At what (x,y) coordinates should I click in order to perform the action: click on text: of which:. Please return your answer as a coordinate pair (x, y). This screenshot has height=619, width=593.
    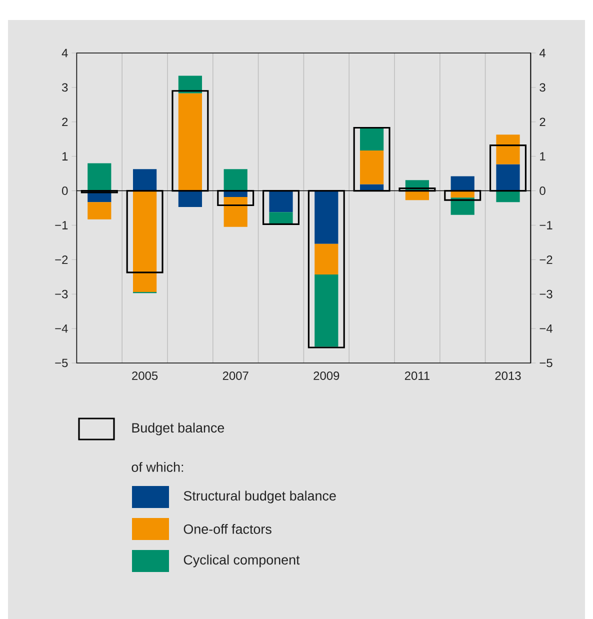
    Looking at the image, I should click on (158, 467).